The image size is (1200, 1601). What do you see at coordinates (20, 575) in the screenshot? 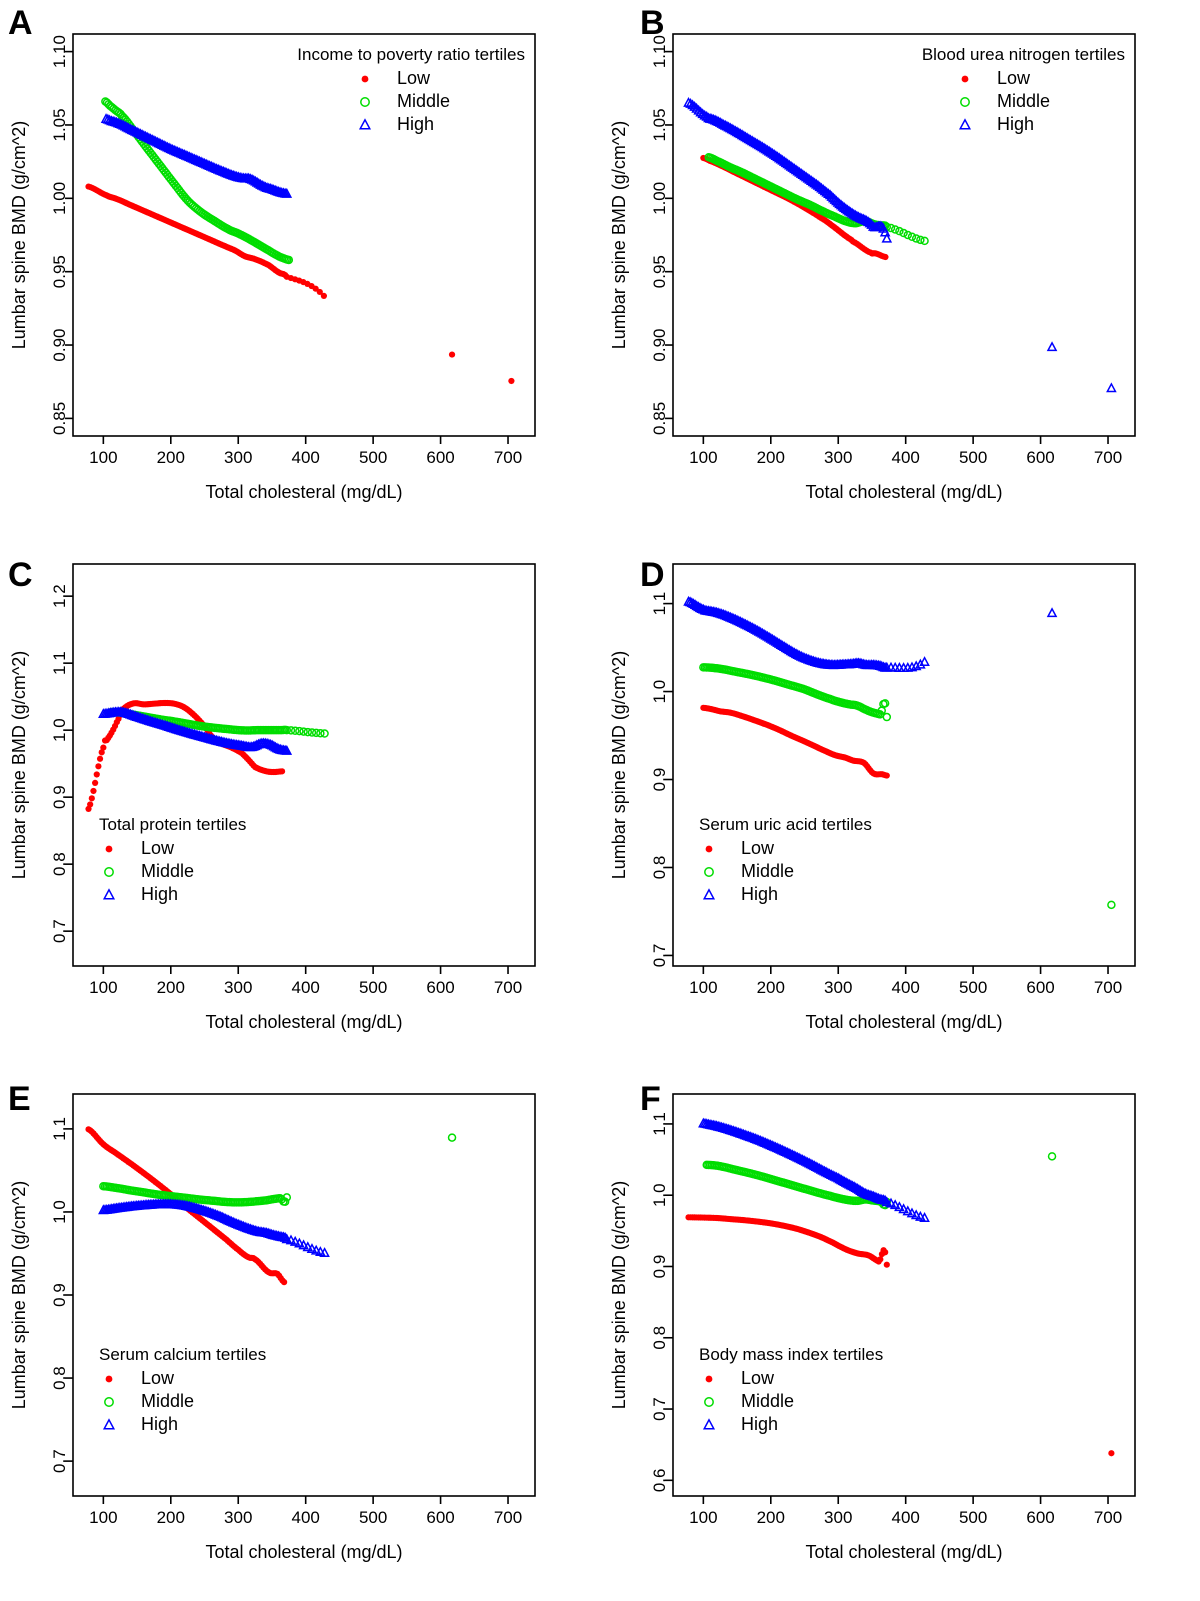
I see `panel-letter-c: C` at bounding box center [20, 575].